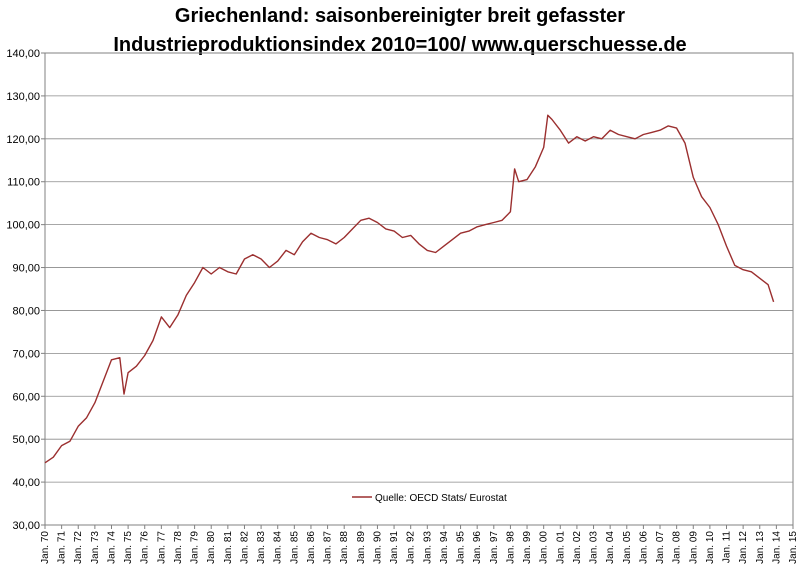 The width and height of the screenshot is (800, 572). What do you see at coordinates (26, 311) in the screenshot?
I see `y-tick-label: 80,00` at bounding box center [26, 311].